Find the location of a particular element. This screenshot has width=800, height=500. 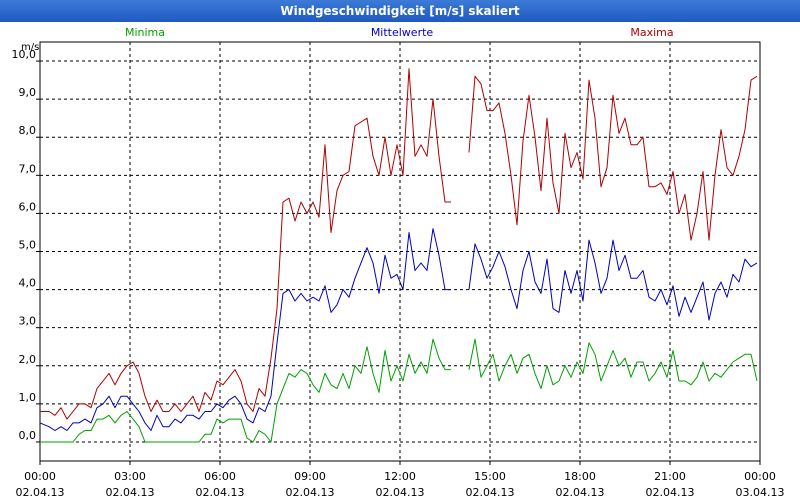

y-tick-label: 4,0 is located at coordinates (28, 283).